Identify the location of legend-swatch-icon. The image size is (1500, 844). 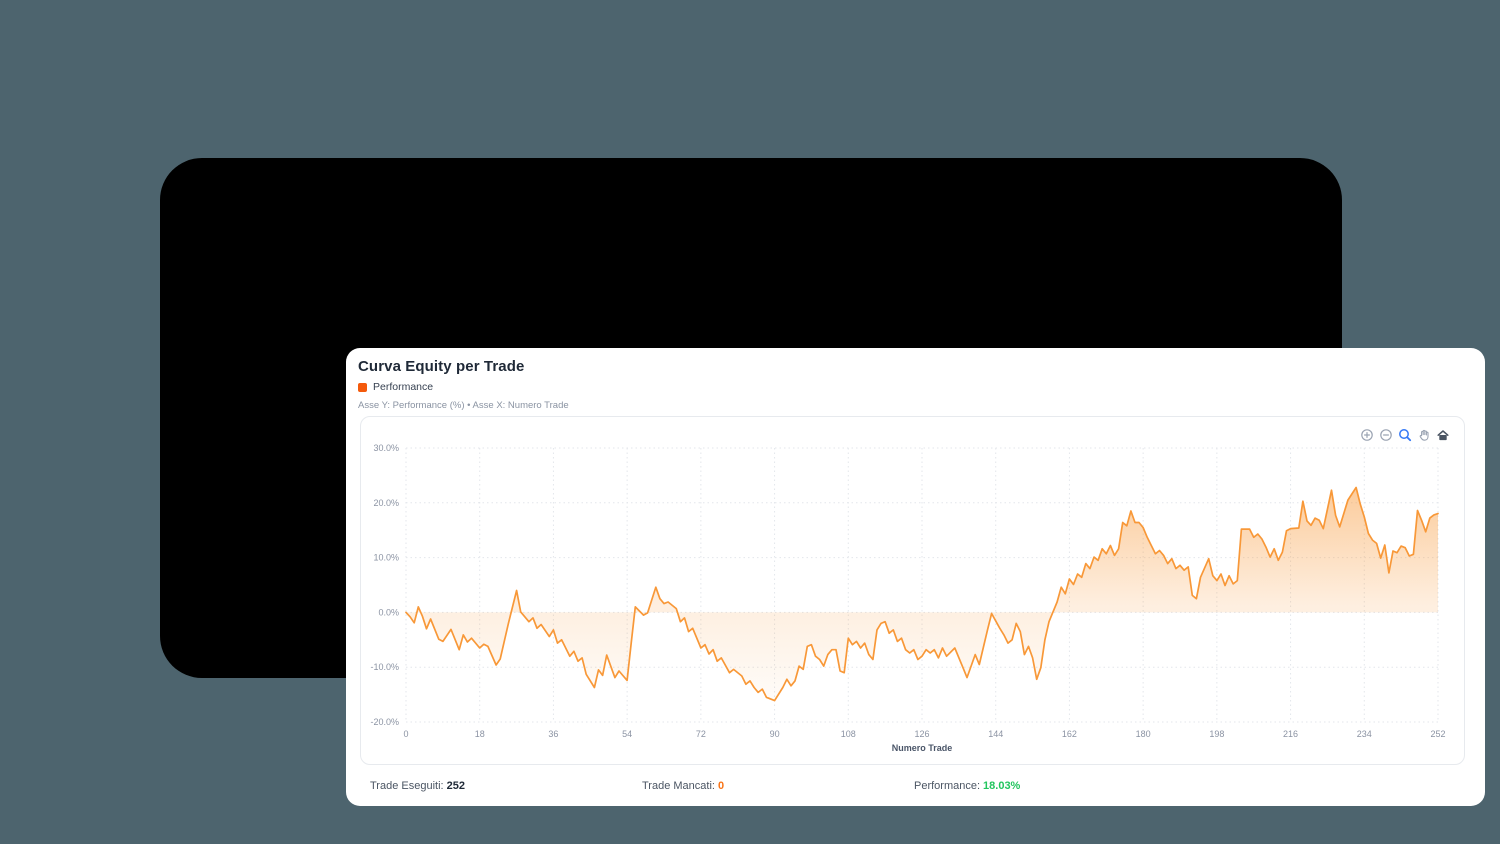
(362, 387).